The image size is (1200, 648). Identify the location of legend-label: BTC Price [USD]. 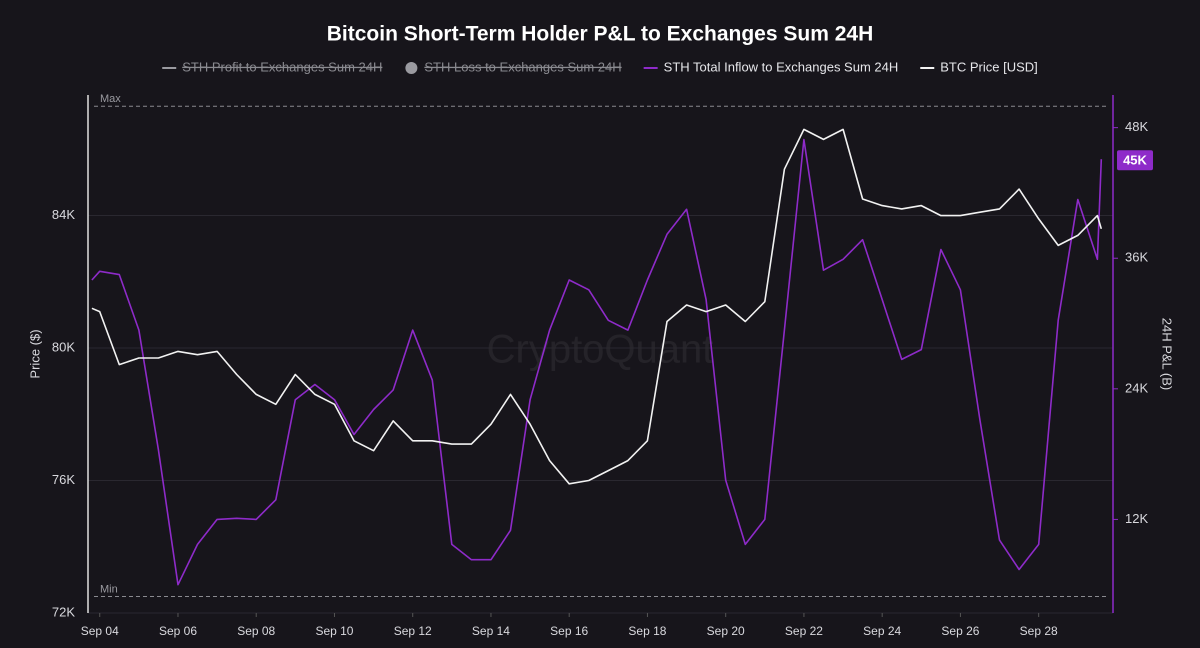
(989, 66).